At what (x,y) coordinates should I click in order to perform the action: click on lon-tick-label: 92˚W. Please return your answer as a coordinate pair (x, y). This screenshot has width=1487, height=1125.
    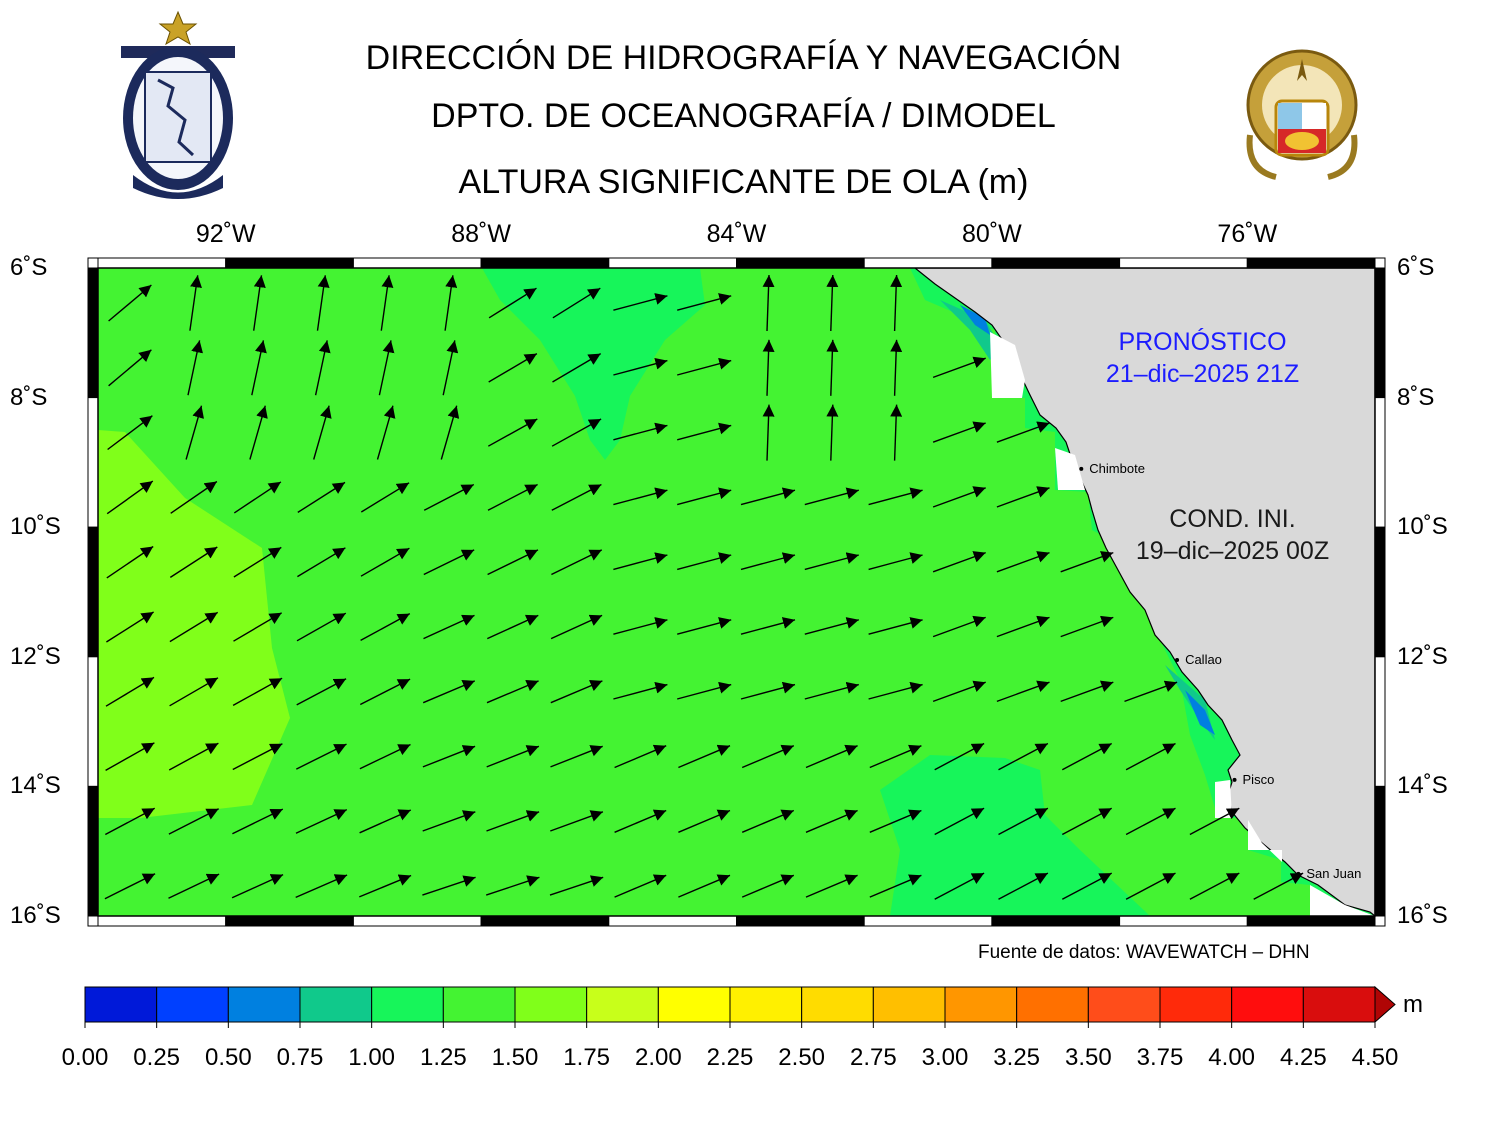
    Looking at the image, I should click on (225, 234).